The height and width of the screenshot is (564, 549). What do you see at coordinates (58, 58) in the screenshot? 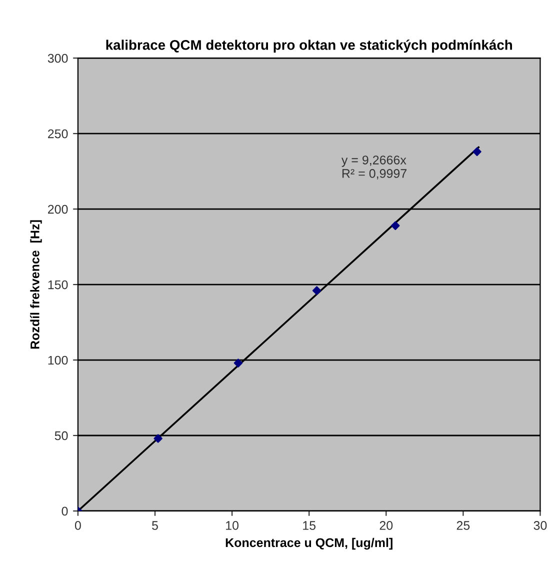
I see `y-tick-label: 300` at bounding box center [58, 58].